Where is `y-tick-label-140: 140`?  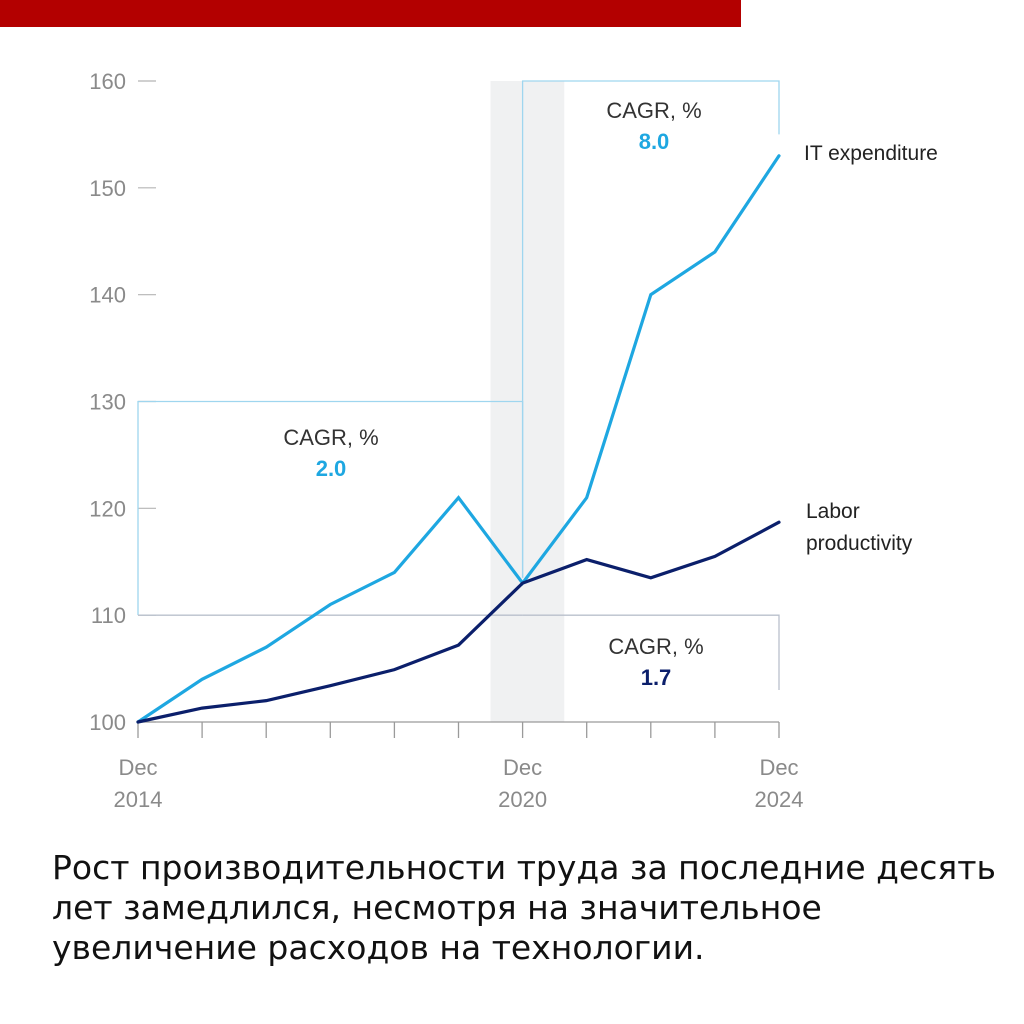
y-tick-label-140: 140 is located at coordinates (107, 295).